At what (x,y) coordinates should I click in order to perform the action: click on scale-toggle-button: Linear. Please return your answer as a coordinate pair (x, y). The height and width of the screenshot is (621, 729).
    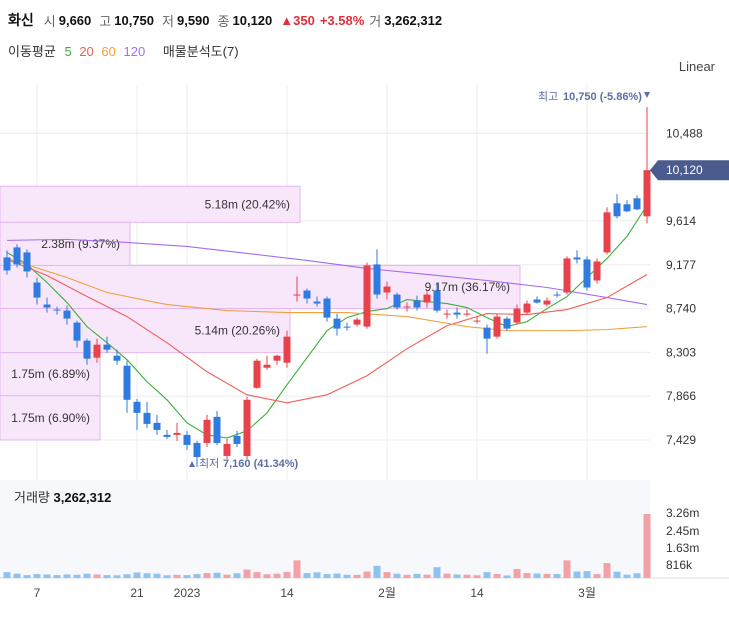
    Looking at the image, I should click on (696, 66).